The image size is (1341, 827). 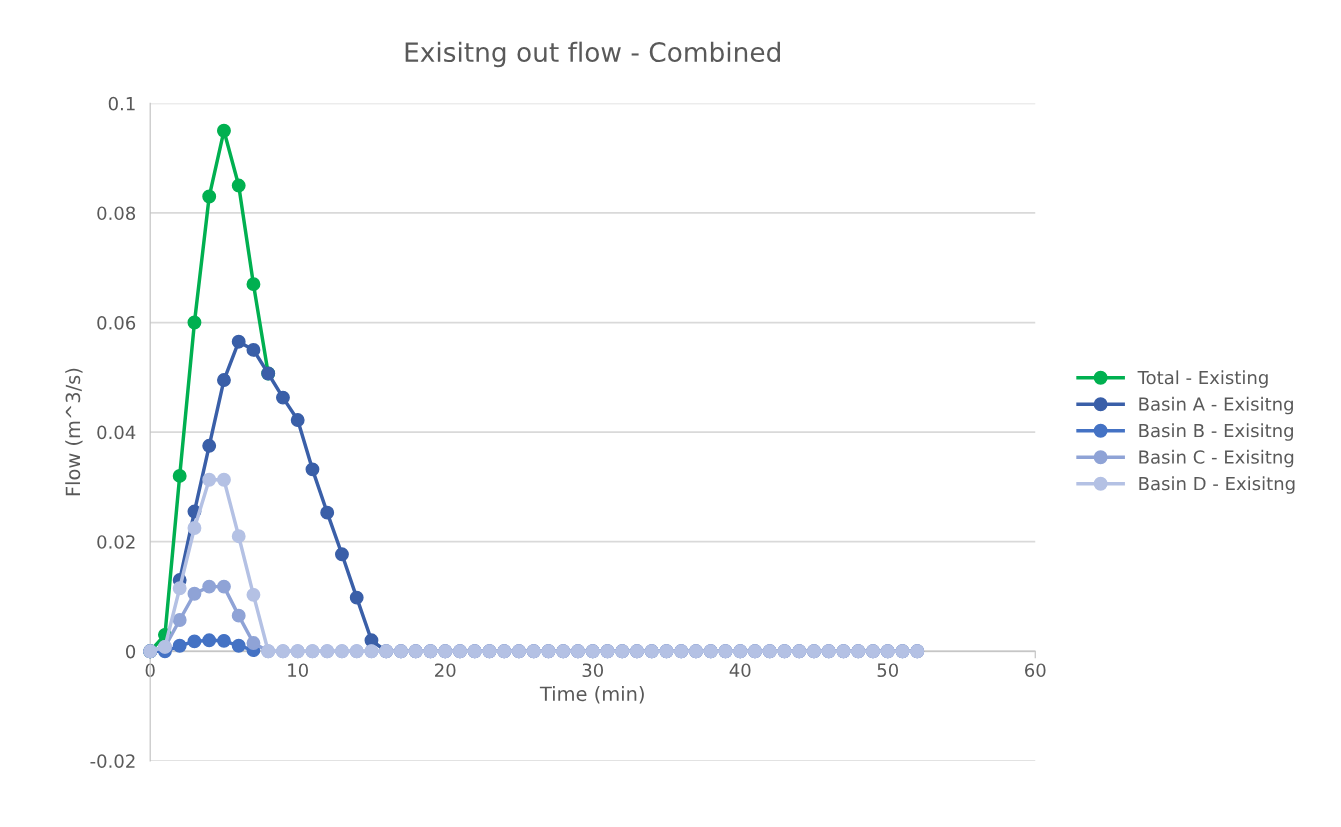 I want to click on y-tick-label: 0.06, so click(x=116, y=322).